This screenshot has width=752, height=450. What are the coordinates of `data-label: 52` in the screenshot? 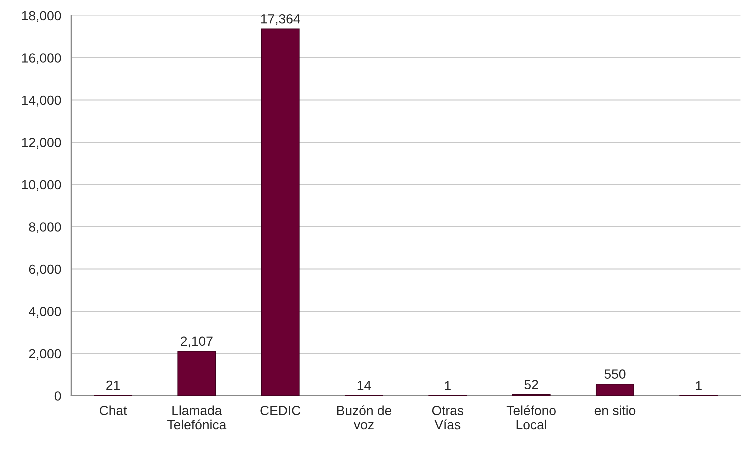 It's located at (531, 385).